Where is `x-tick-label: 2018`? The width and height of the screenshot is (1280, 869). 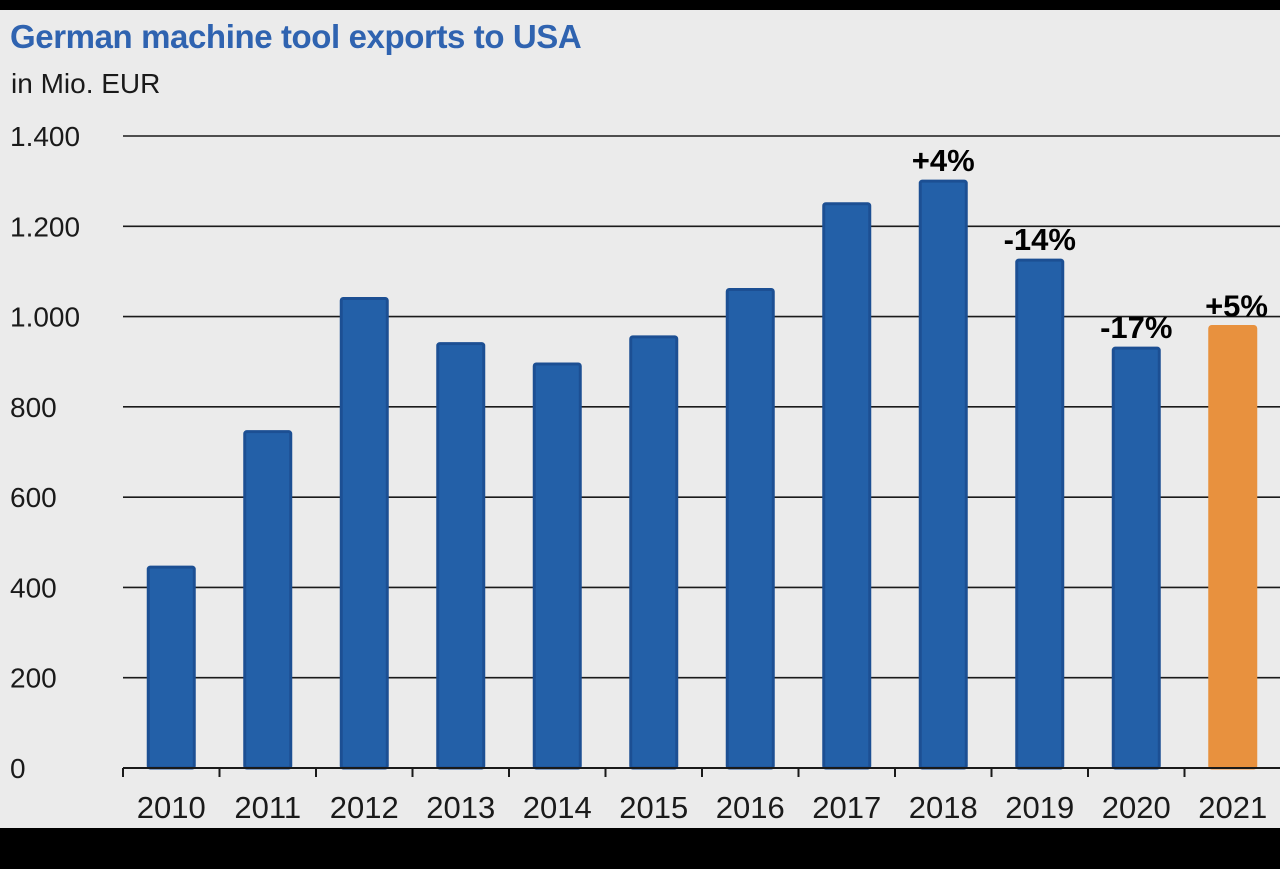
x-tick-label: 2018 is located at coordinates (943, 807).